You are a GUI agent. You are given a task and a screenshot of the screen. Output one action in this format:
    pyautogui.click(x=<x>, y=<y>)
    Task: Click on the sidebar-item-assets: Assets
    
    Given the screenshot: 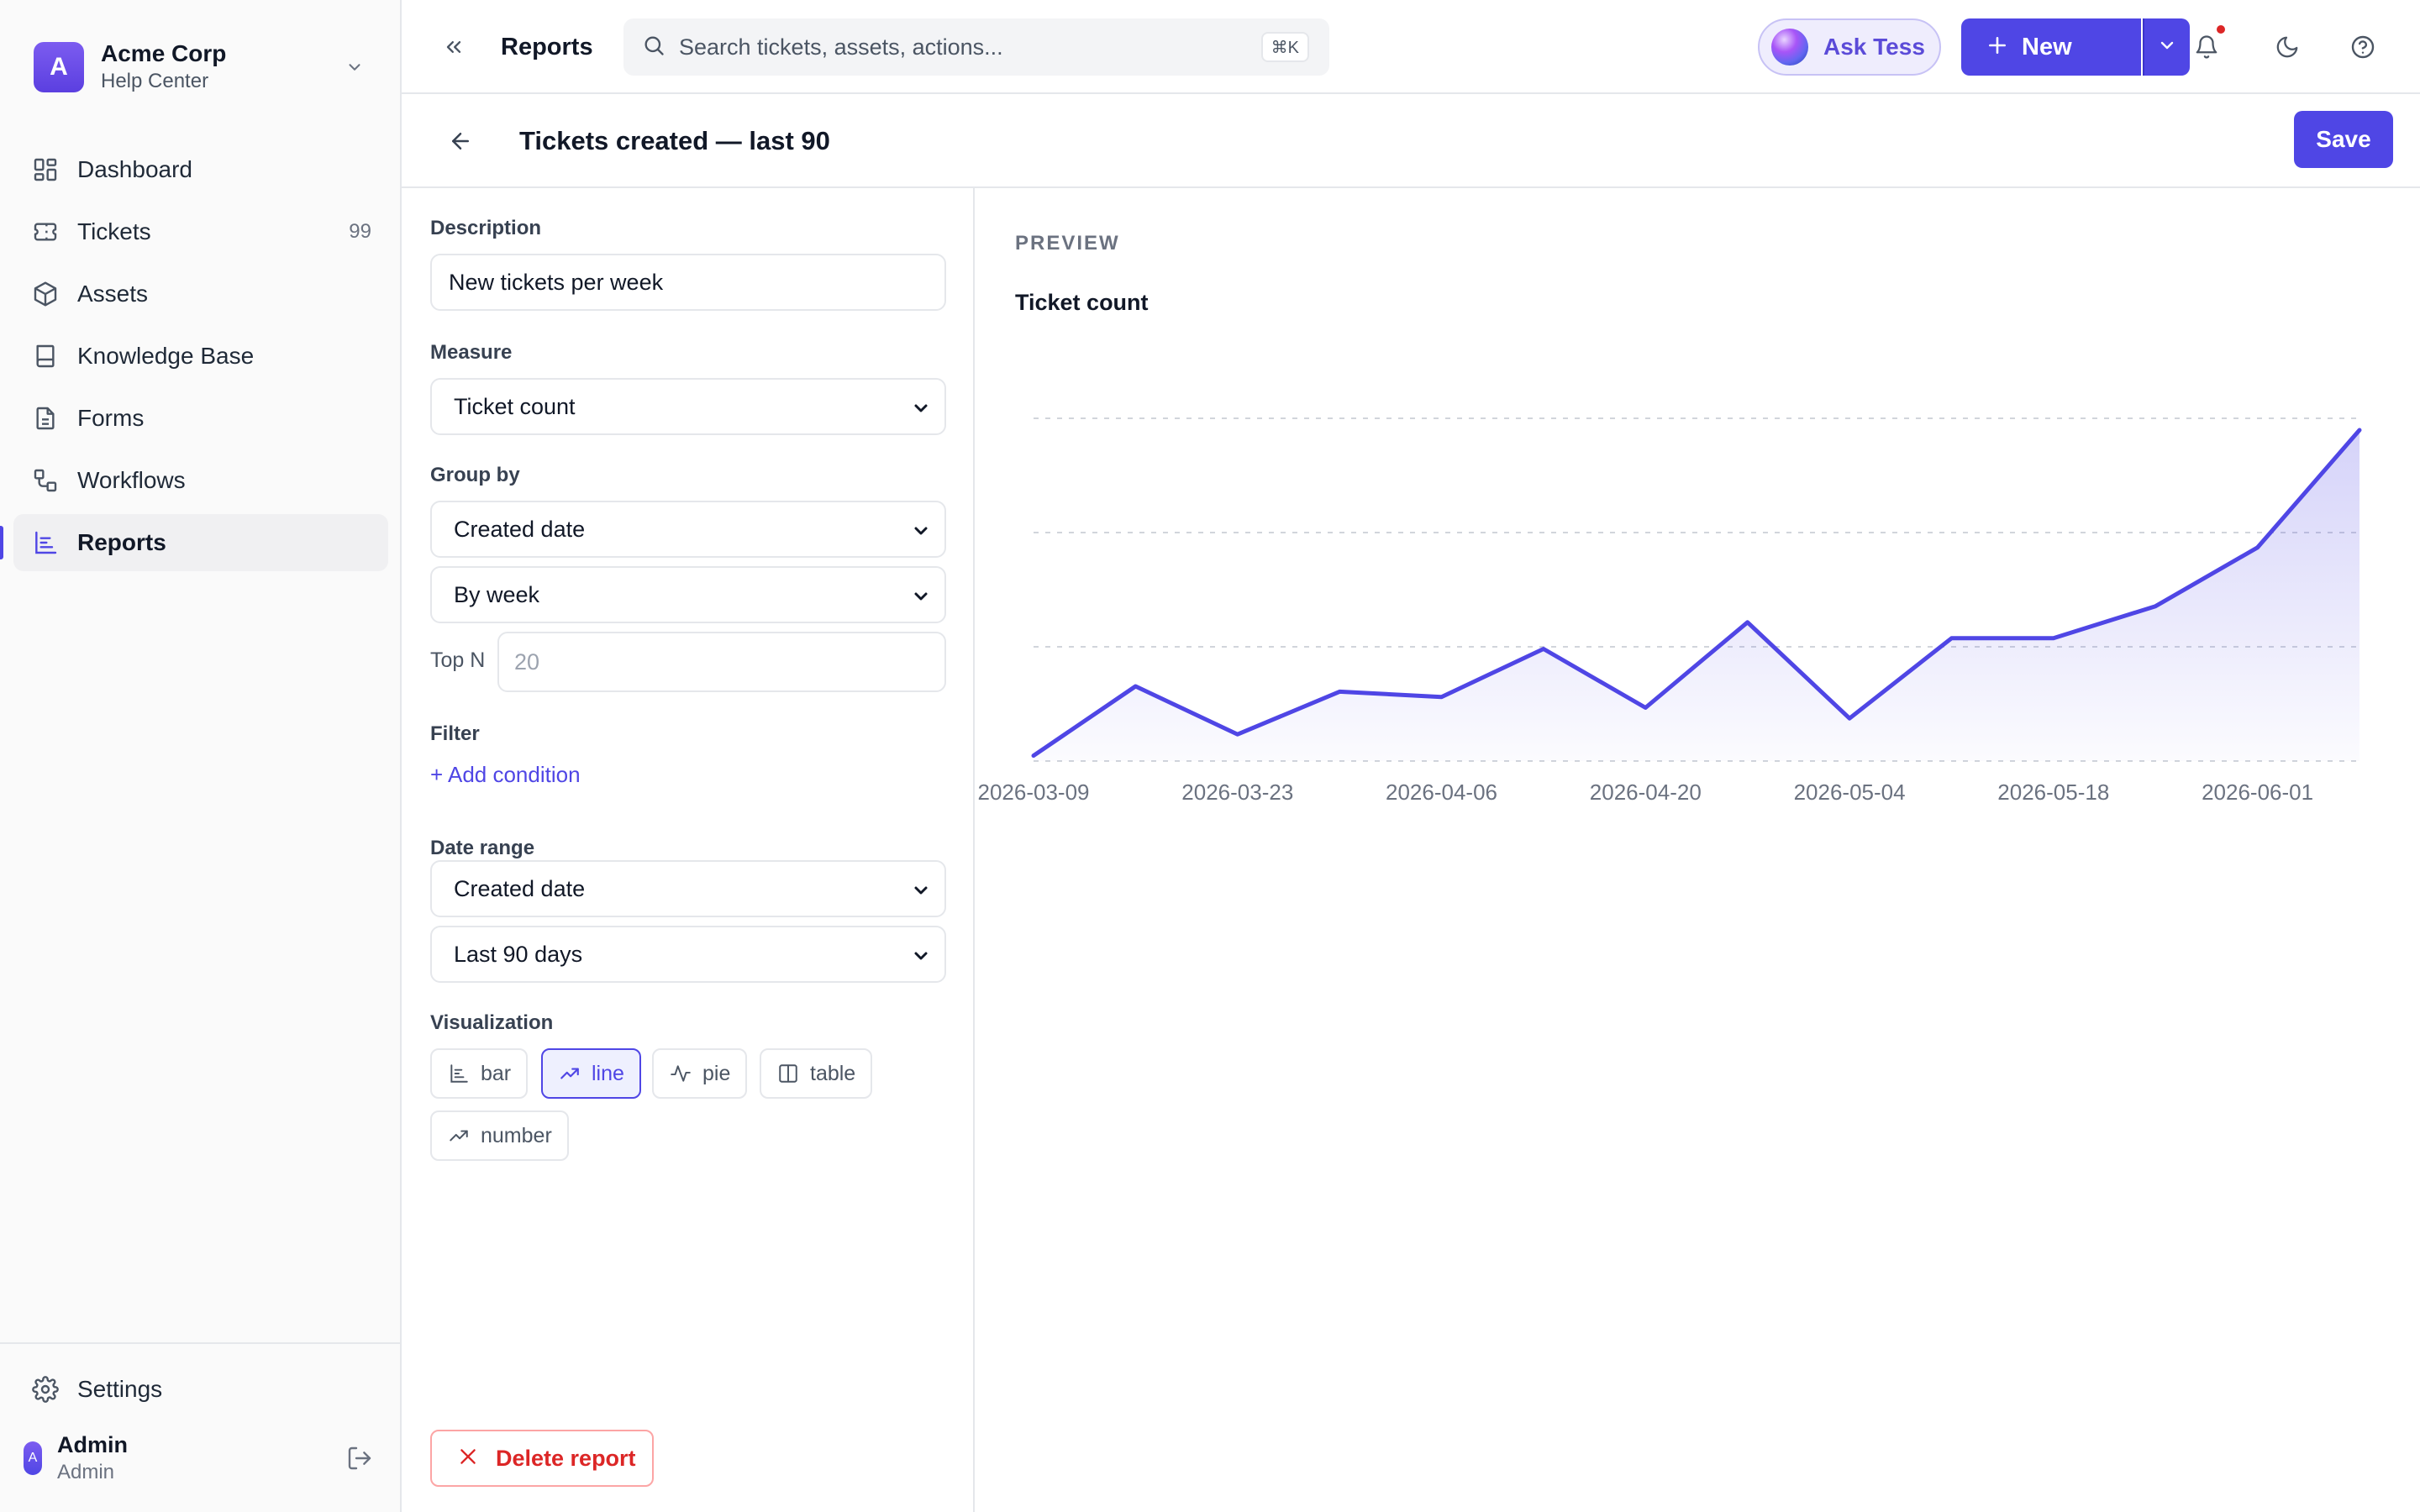 What is the action you would take?
    pyautogui.click(x=200, y=294)
    